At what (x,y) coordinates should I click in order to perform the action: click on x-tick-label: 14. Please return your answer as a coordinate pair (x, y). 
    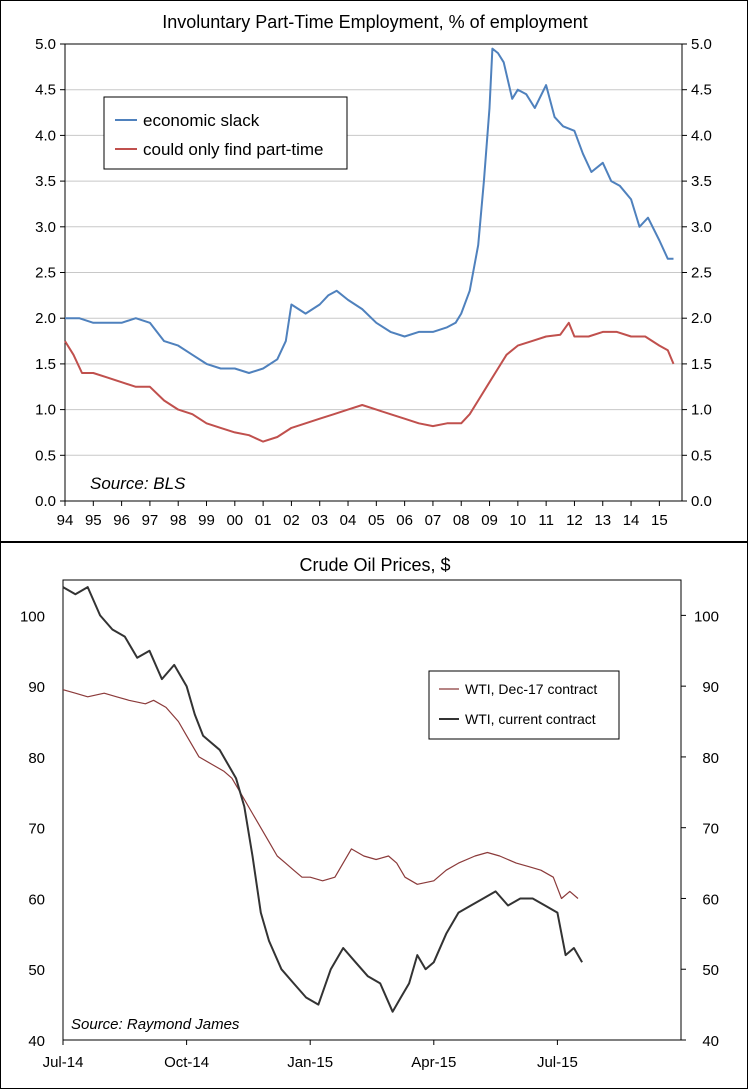
    Looking at the image, I should click on (631, 520).